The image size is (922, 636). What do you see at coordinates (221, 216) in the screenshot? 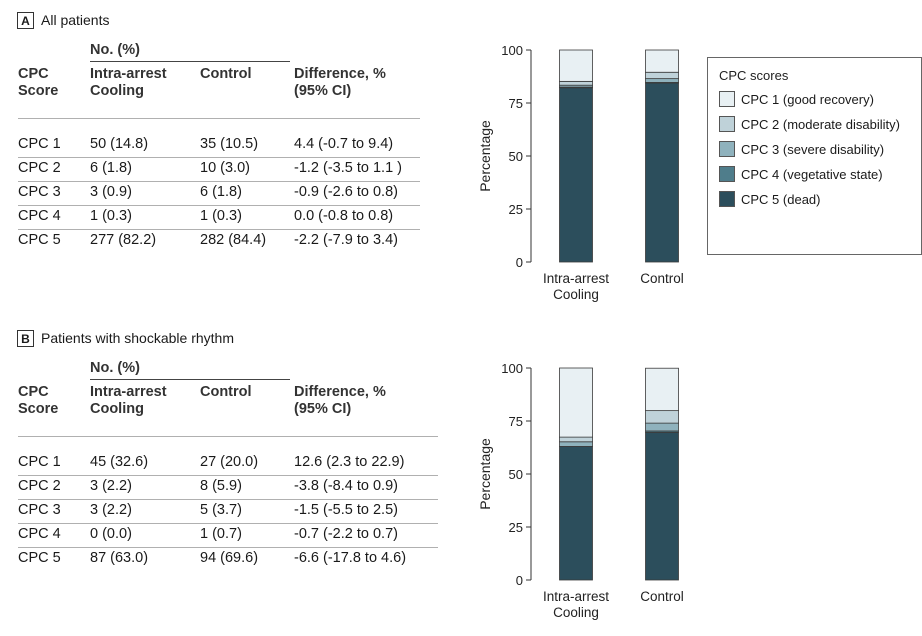
I see `control-value: 1 (0.3)` at bounding box center [221, 216].